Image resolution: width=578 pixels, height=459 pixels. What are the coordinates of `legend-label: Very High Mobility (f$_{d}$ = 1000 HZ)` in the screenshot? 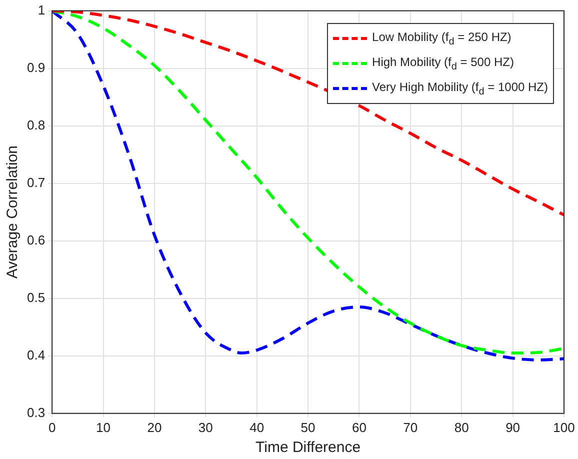 It's located at (460, 88).